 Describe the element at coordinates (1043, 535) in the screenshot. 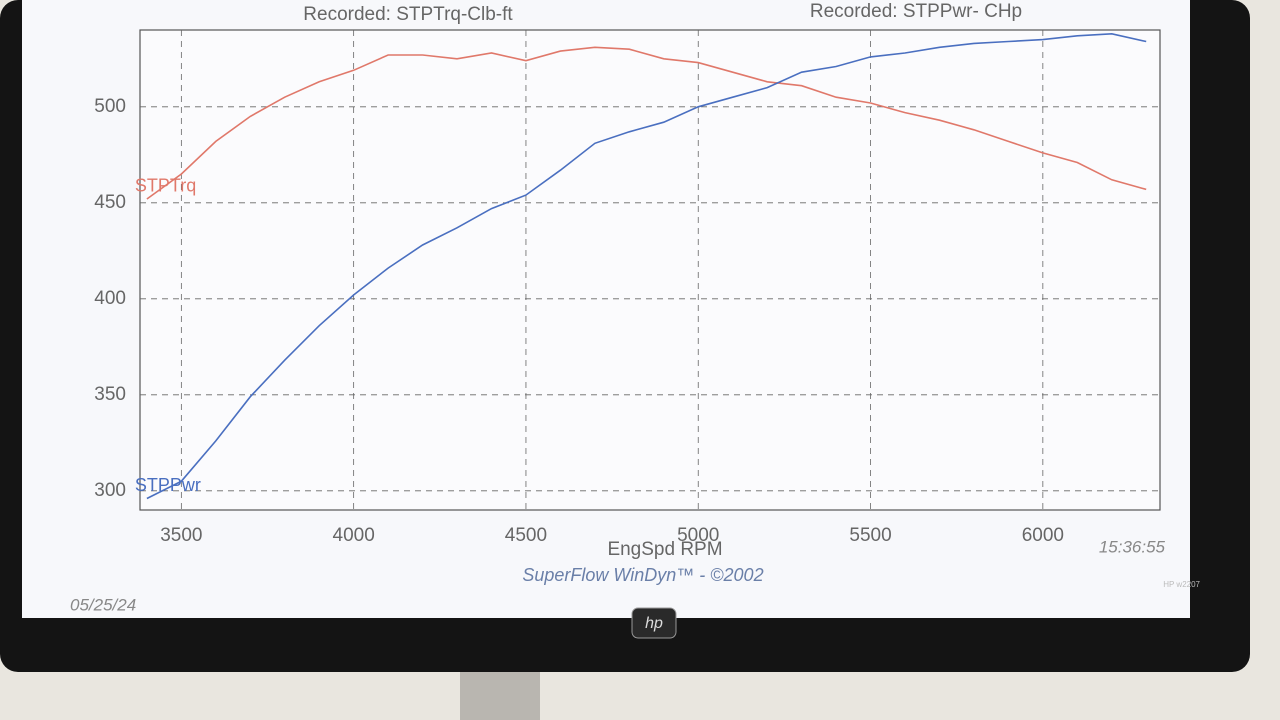

I see `x-tick-label: 6000` at that location.